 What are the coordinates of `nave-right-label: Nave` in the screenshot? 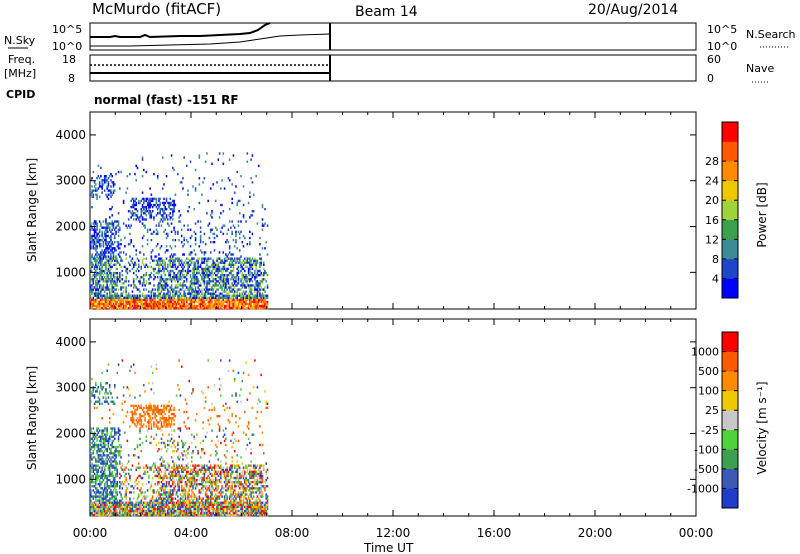 It's located at (760, 68).